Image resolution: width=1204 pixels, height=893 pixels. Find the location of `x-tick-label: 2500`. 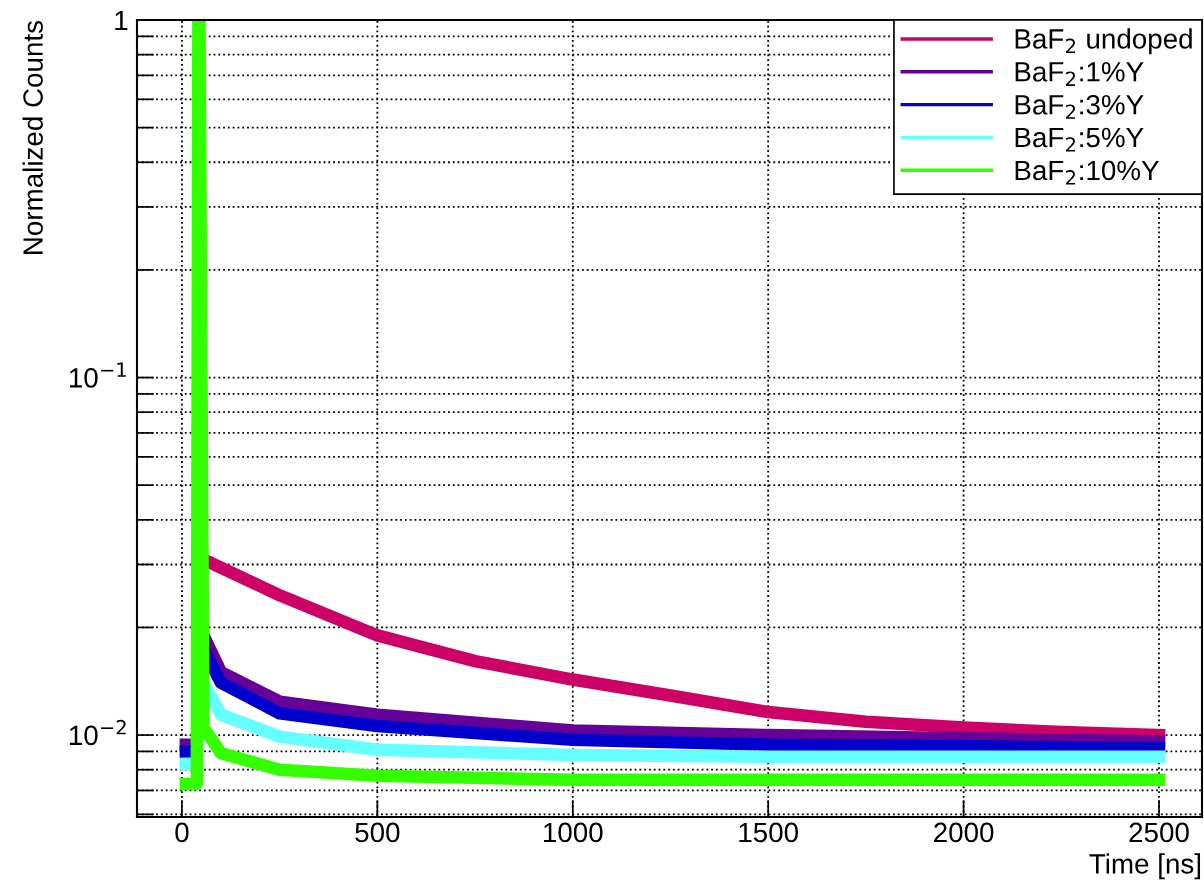

x-tick-label: 2500 is located at coordinates (1159, 832).